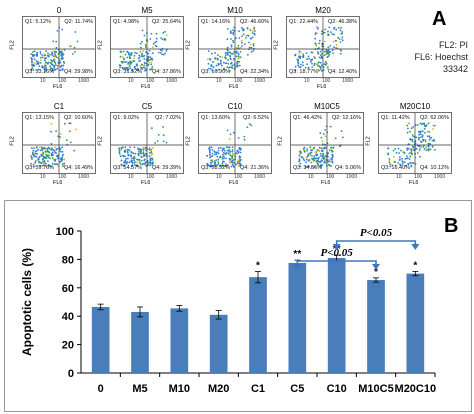 Image resolution: width=474 pixels, height=414 pixels. I want to click on x-tick-label: 10, so click(311, 177).